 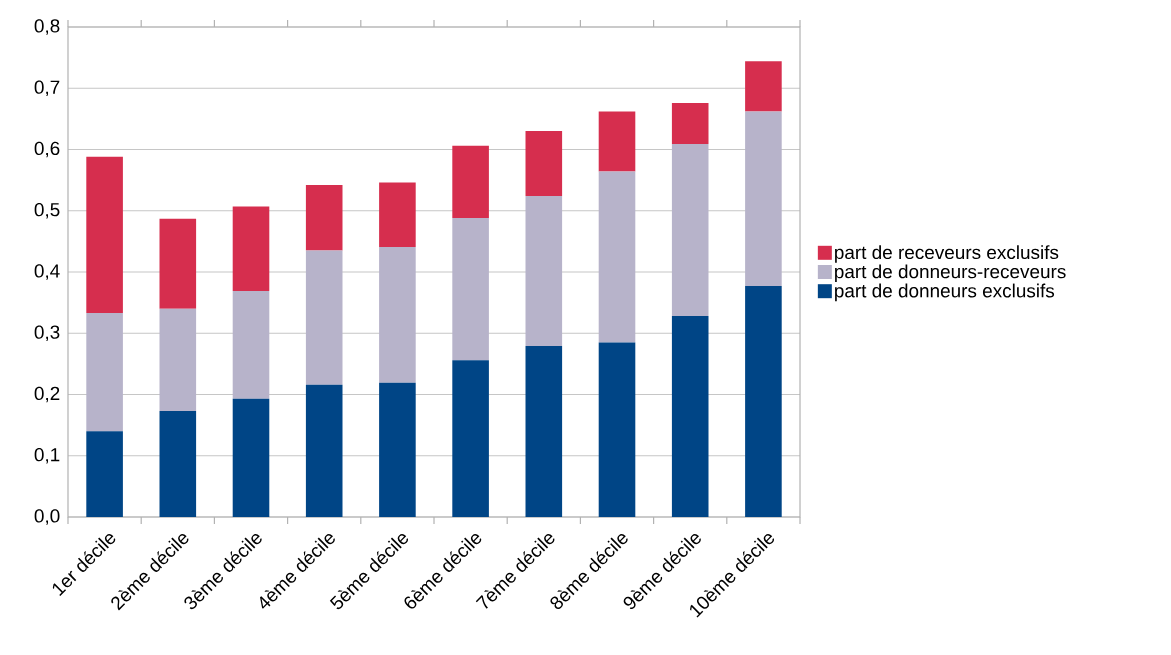 I want to click on y-tick-label: 0,0, so click(x=47, y=517).